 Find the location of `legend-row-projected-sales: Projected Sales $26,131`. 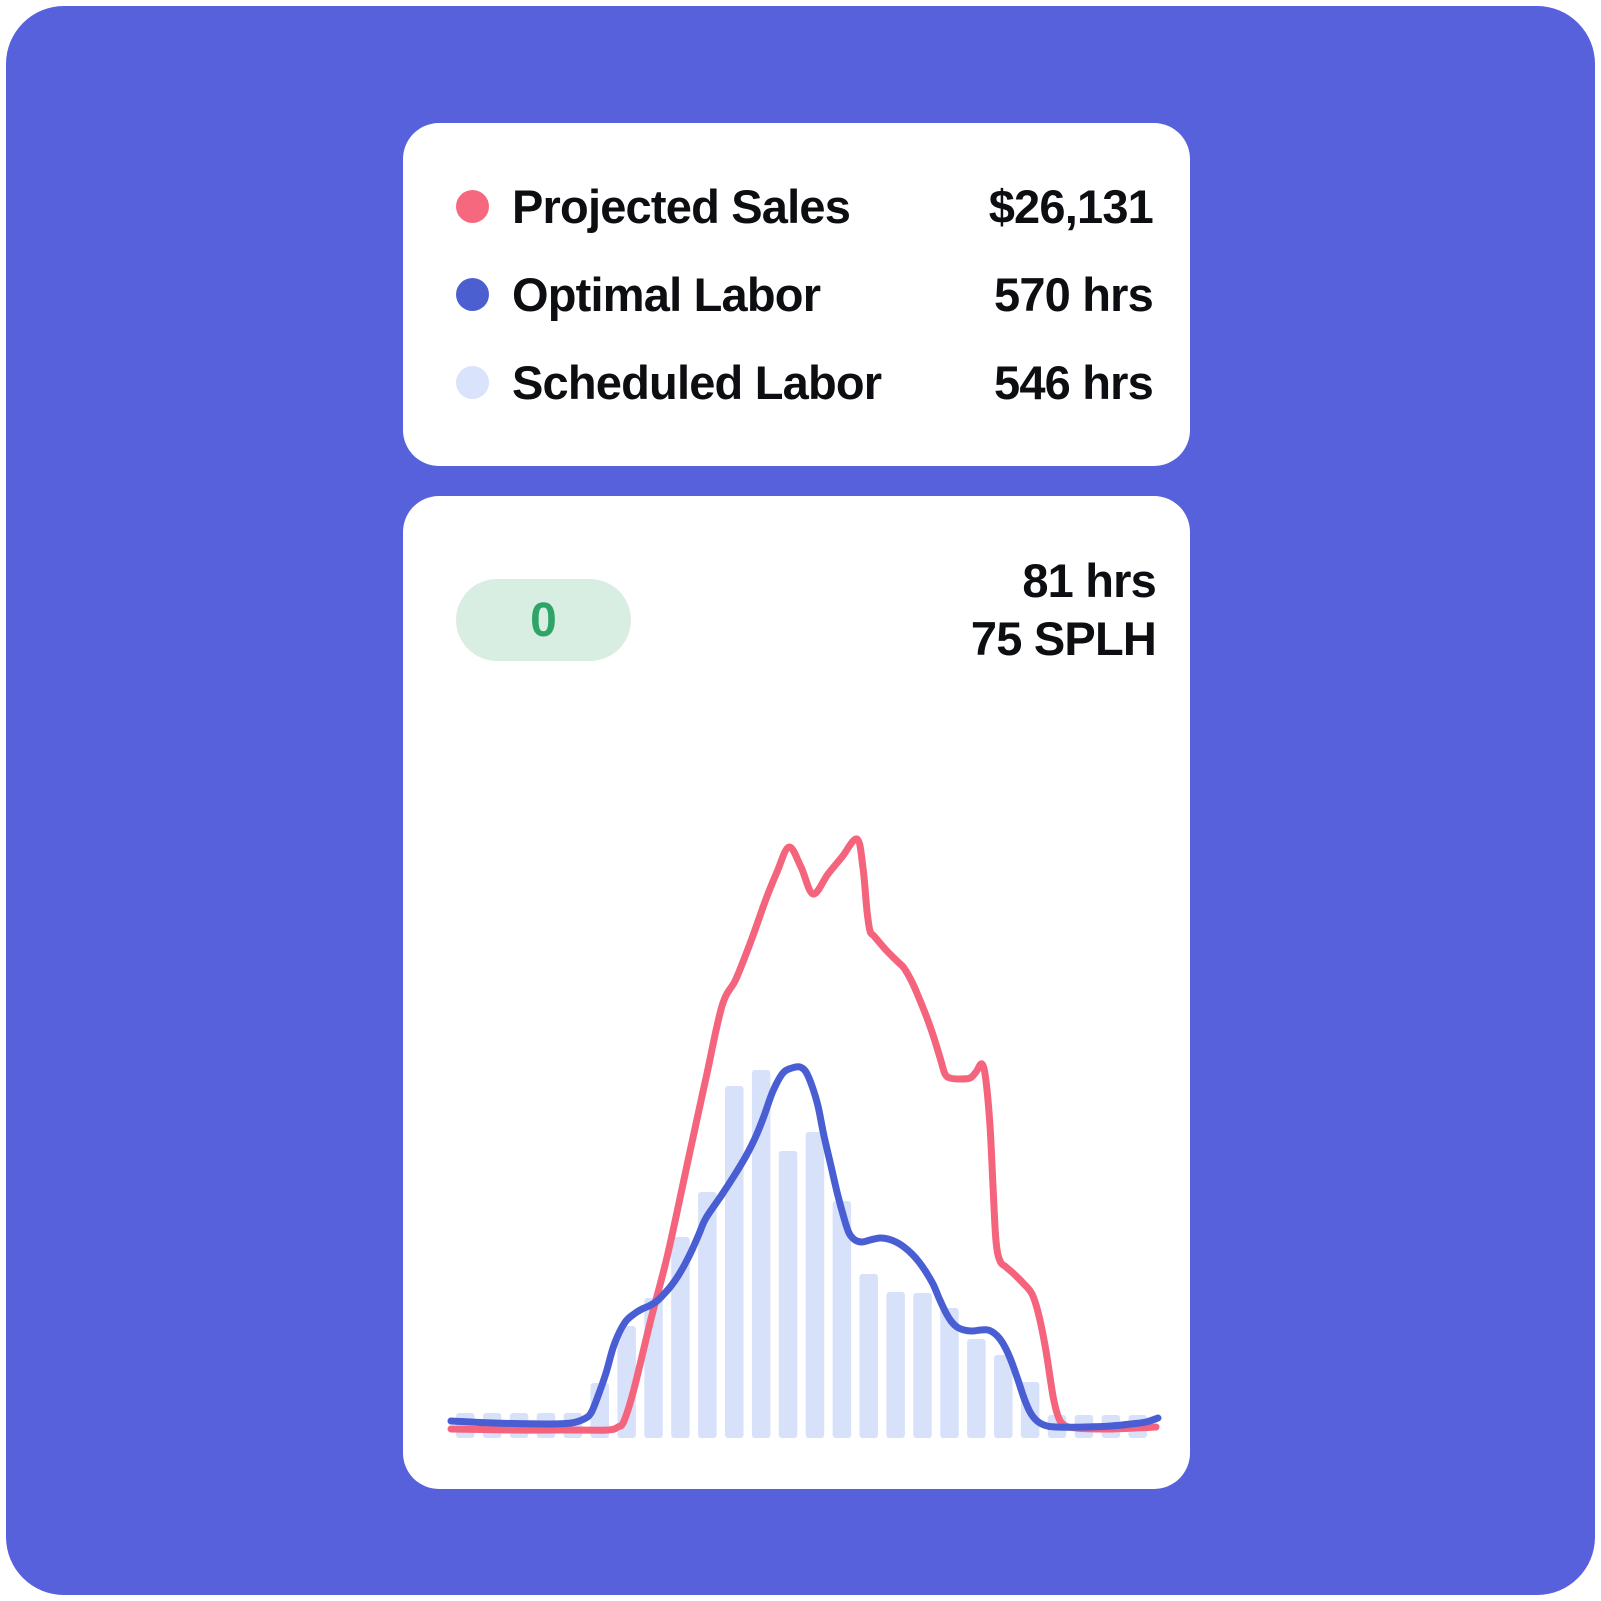

legend-row-projected-sales: Projected Sales $26,131 is located at coordinates (805, 206).